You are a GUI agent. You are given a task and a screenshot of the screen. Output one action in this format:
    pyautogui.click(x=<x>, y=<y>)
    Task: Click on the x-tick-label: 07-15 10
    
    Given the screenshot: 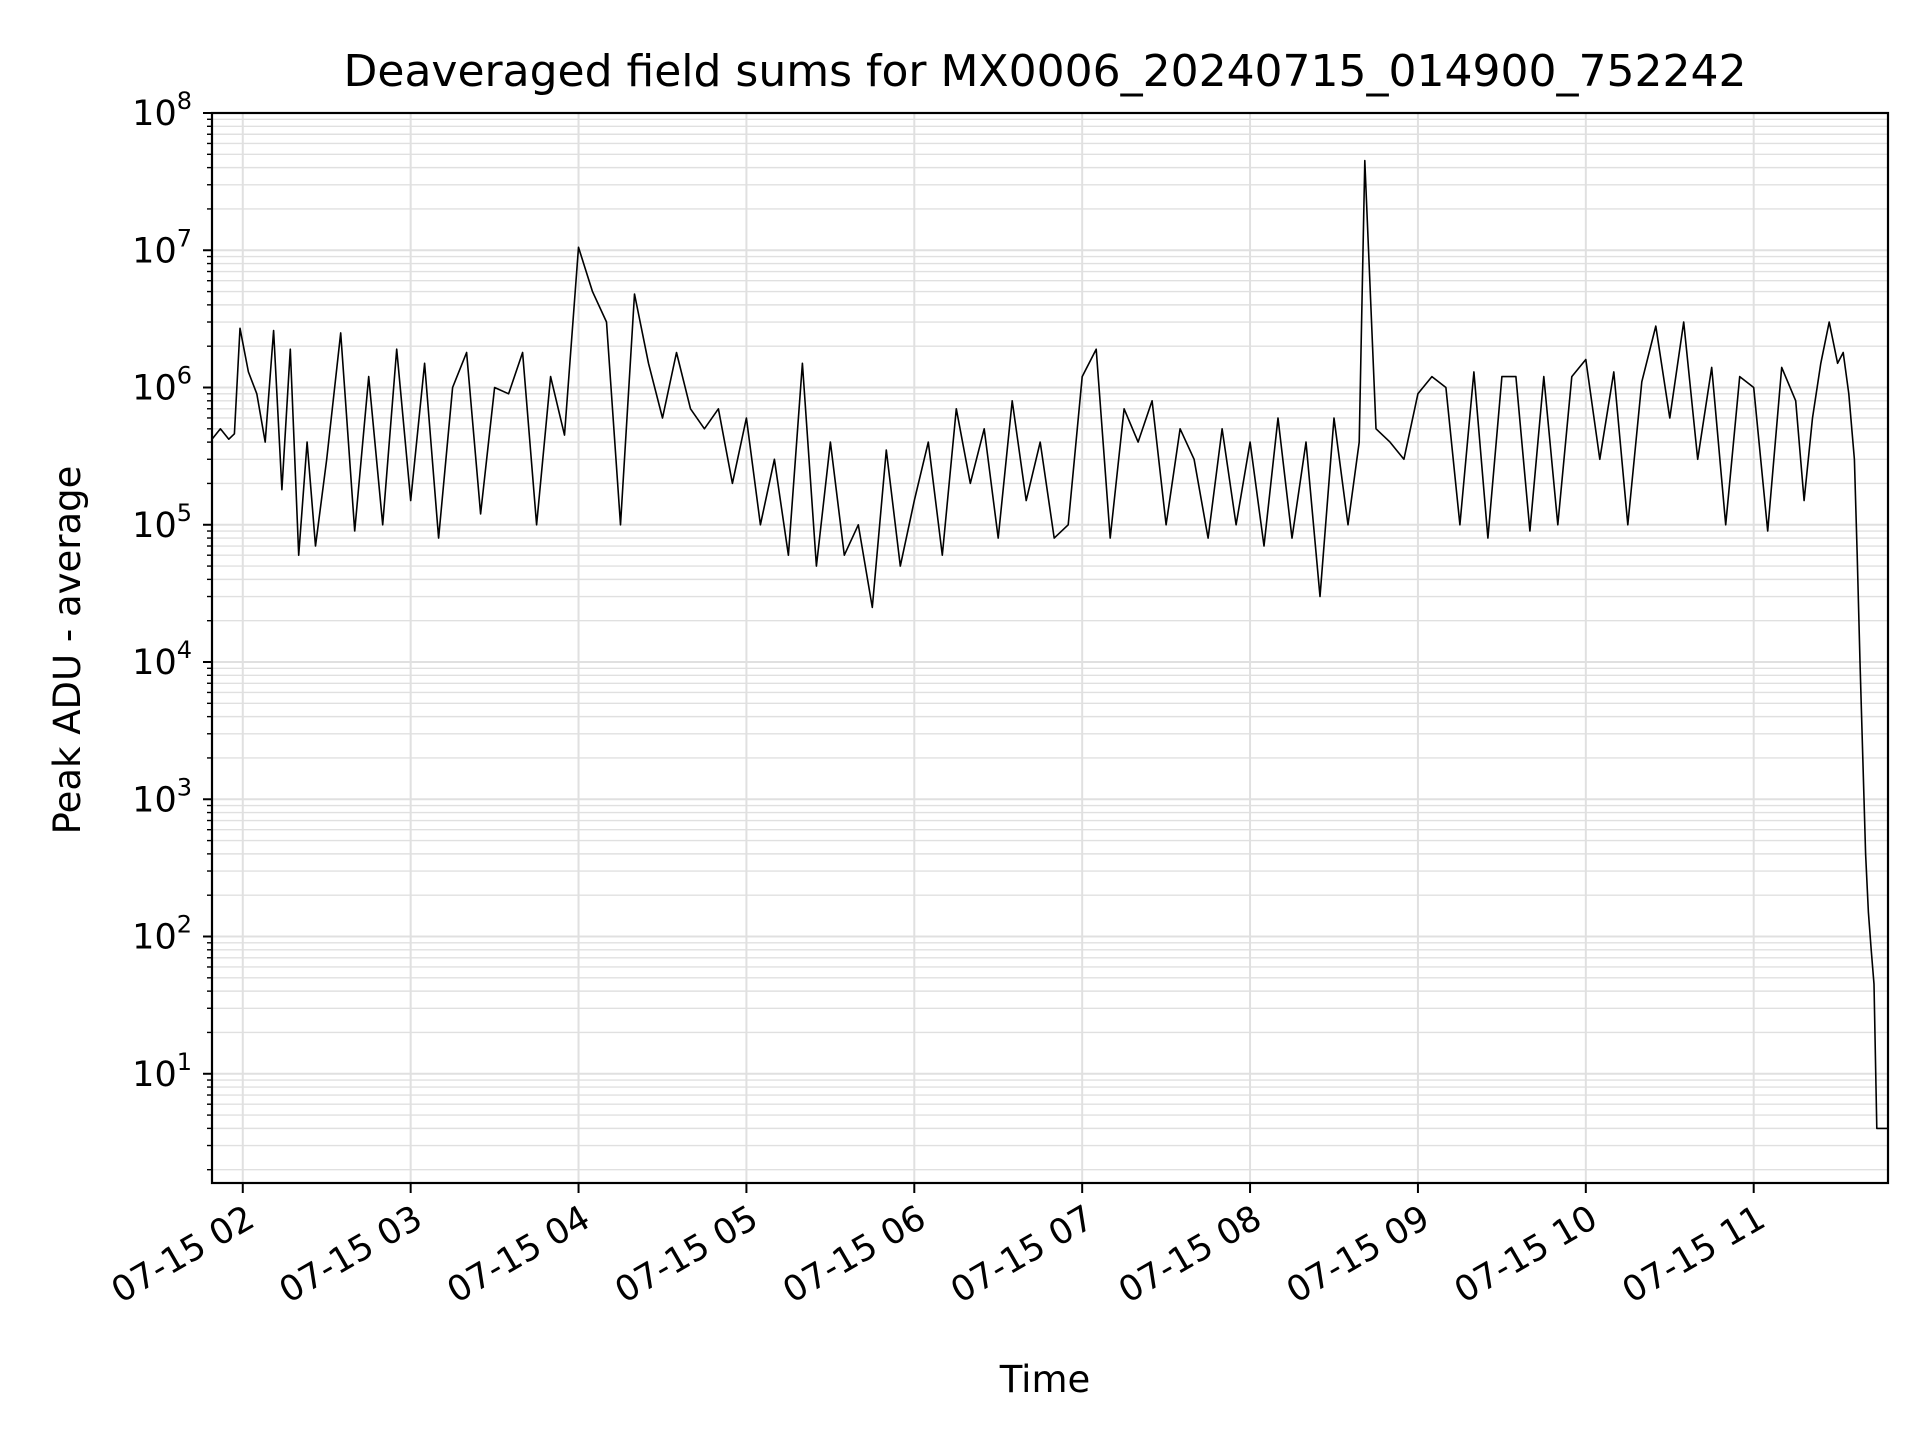 What is the action you would take?
    pyautogui.click(x=1526, y=1254)
    